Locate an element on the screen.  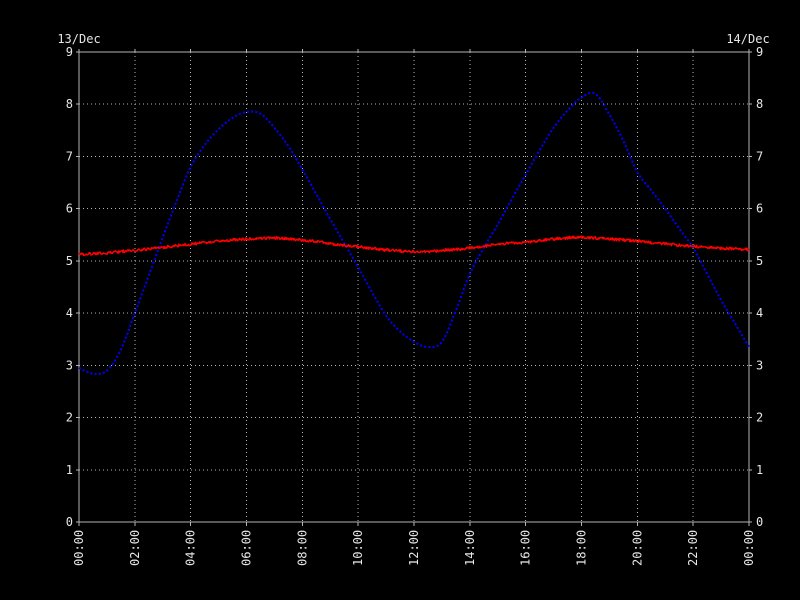
y-tick-label-right: 7 is located at coordinates (759, 156).